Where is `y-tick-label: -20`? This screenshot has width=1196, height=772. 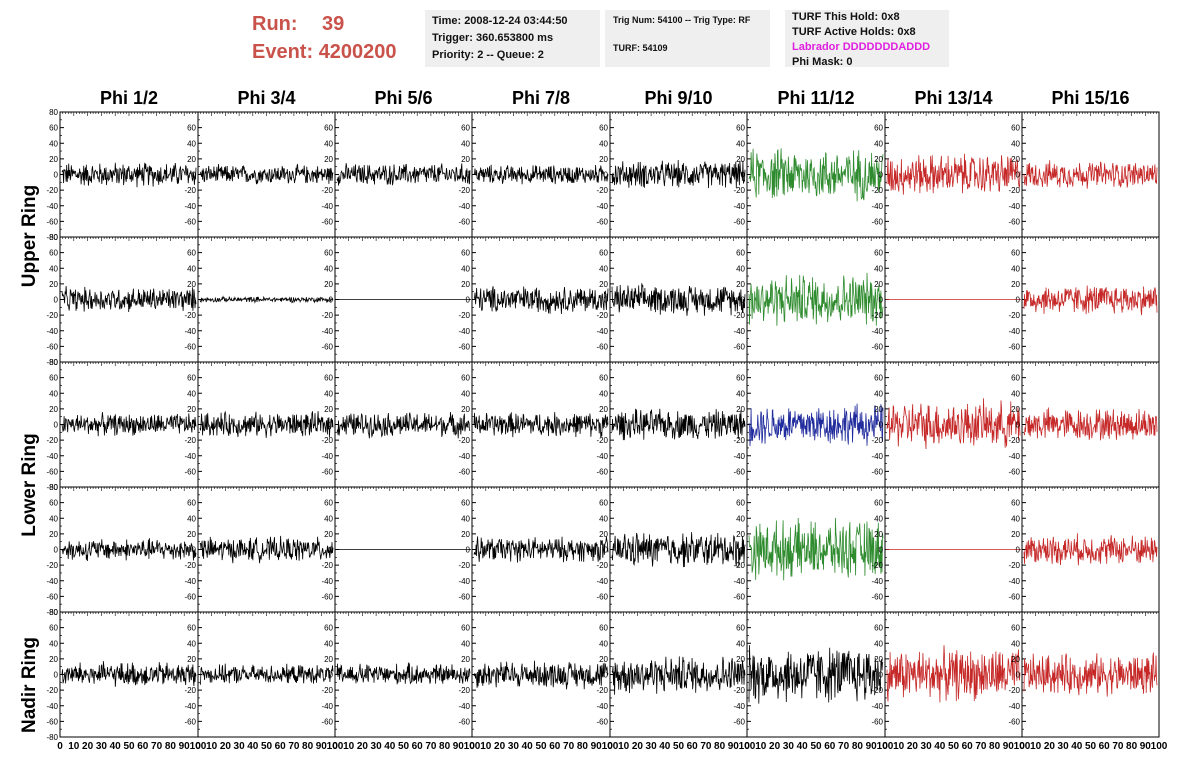
y-tick-label: -20 is located at coordinates (52, 690).